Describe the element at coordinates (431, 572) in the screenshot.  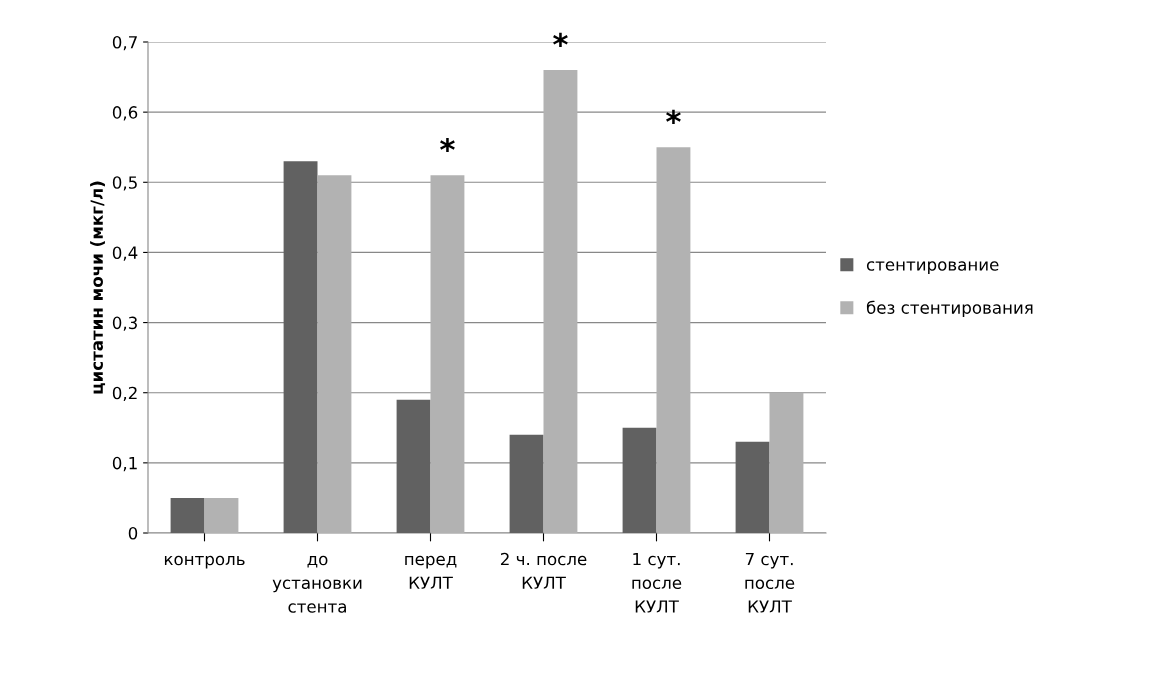
I see `x-tick-label: перед КУЛТ` at that location.